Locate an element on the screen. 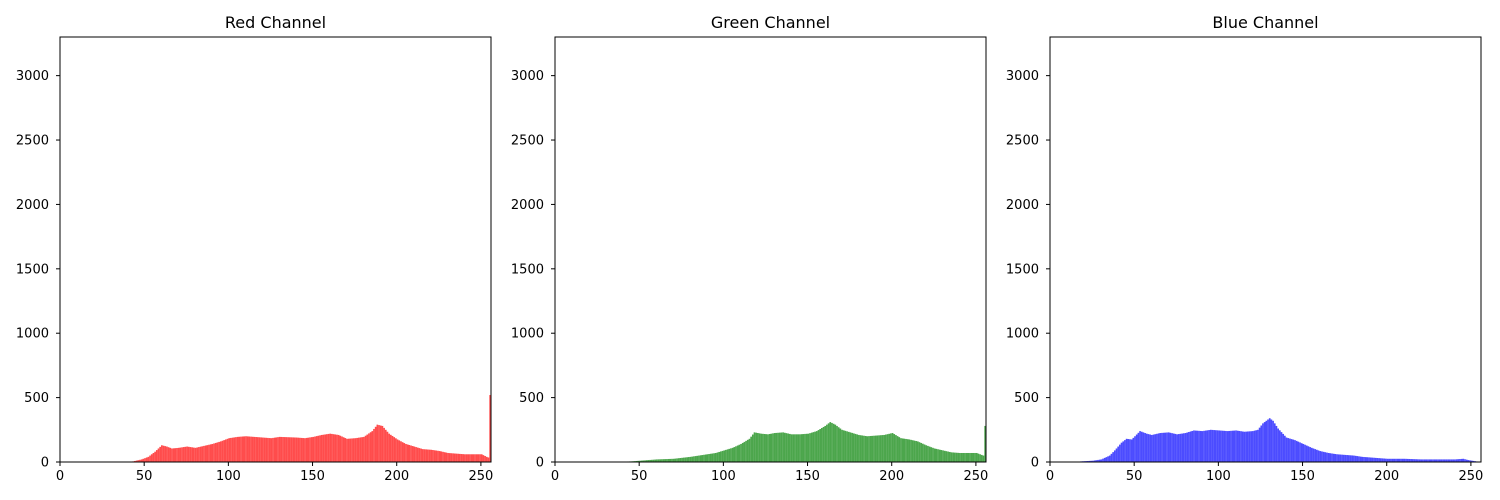 The width and height of the screenshot is (1500, 500). green-x-tick-label: 250 is located at coordinates (975, 476).